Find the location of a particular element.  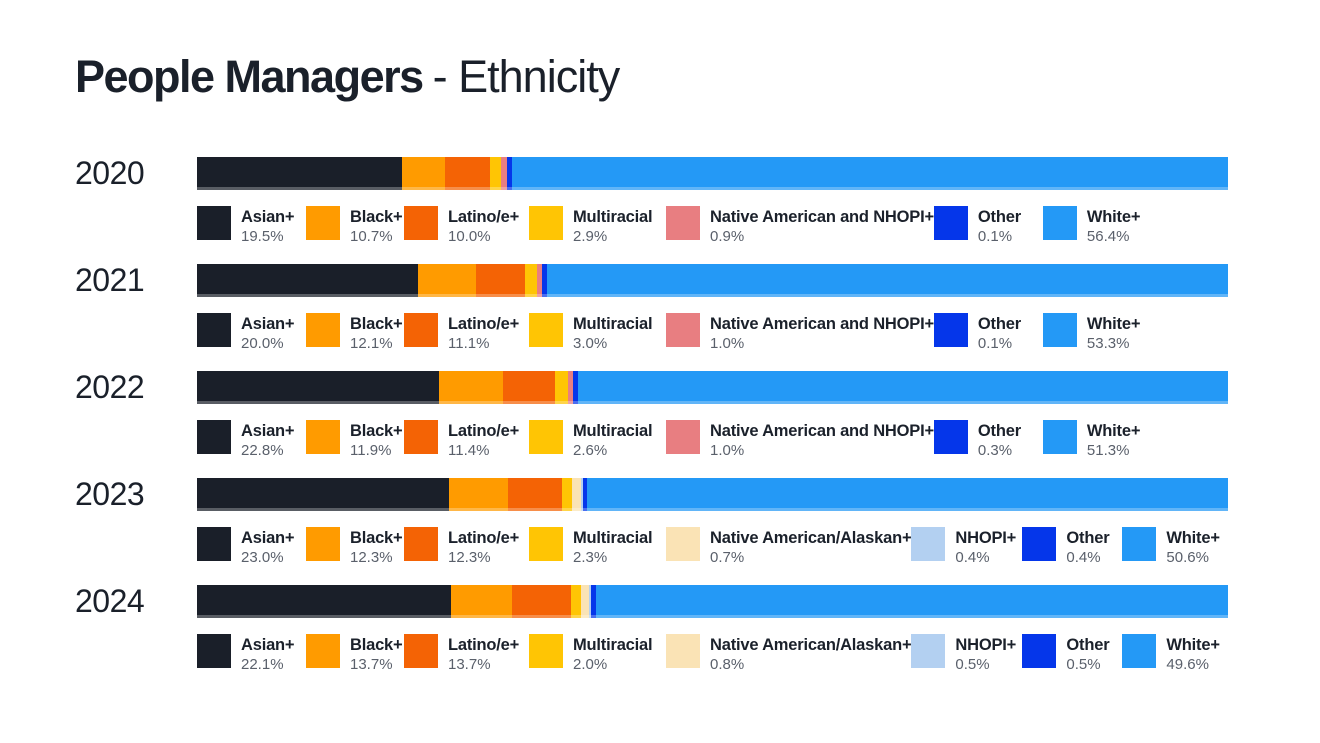

legend-value: 0.7% is located at coordinates (727, 557).